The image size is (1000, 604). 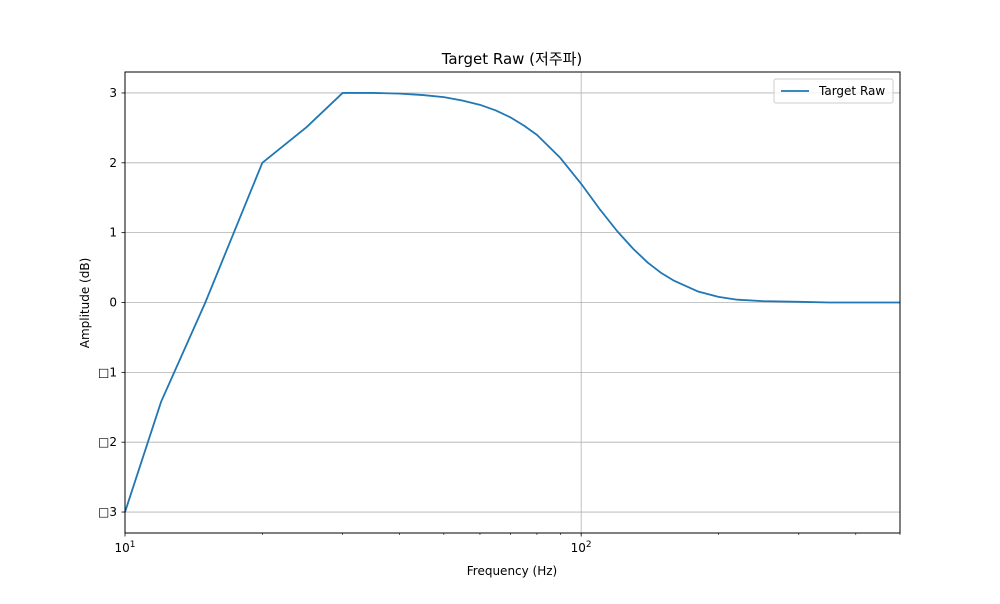 I want to click on y-tick-label: □2, so click(x=107, y=442).